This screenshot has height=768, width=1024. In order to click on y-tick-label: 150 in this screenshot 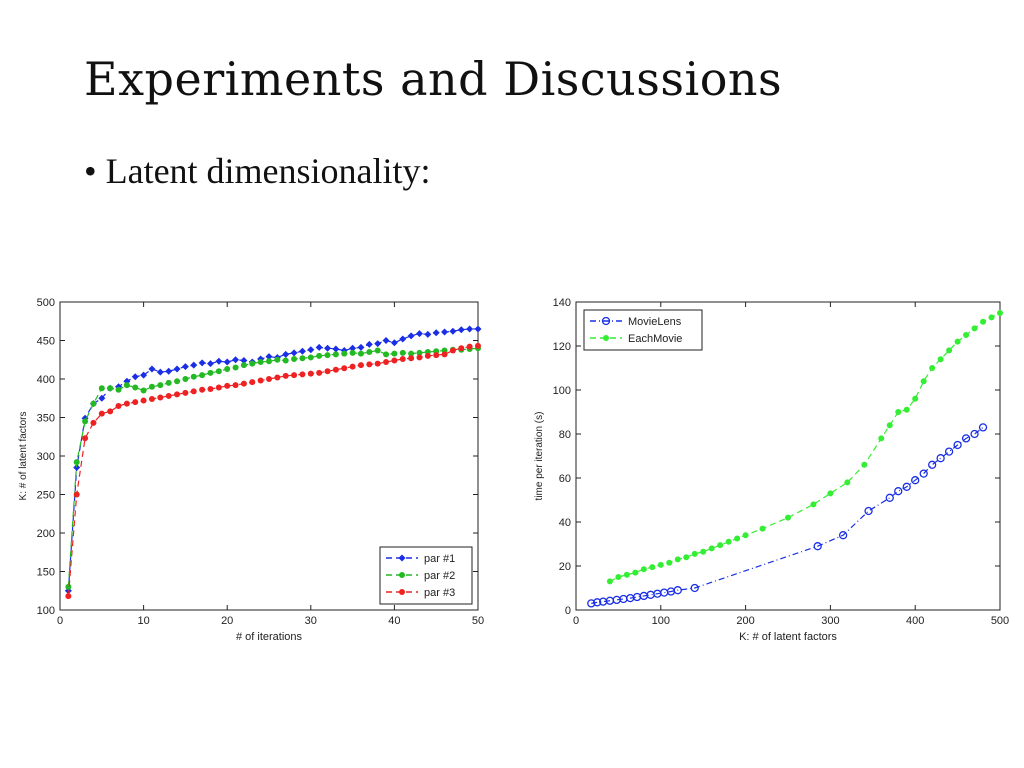, I will do `click(46, 573)`.